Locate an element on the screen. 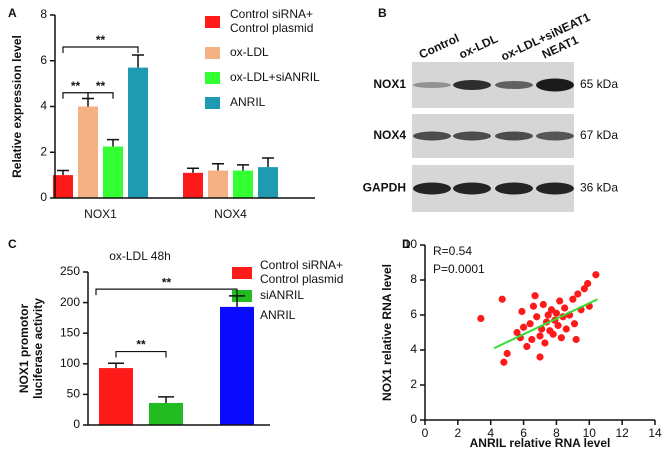 The width and height of the screenshot is (672, 454). x-tick-label: 14 is located at coordinates (655, 433).